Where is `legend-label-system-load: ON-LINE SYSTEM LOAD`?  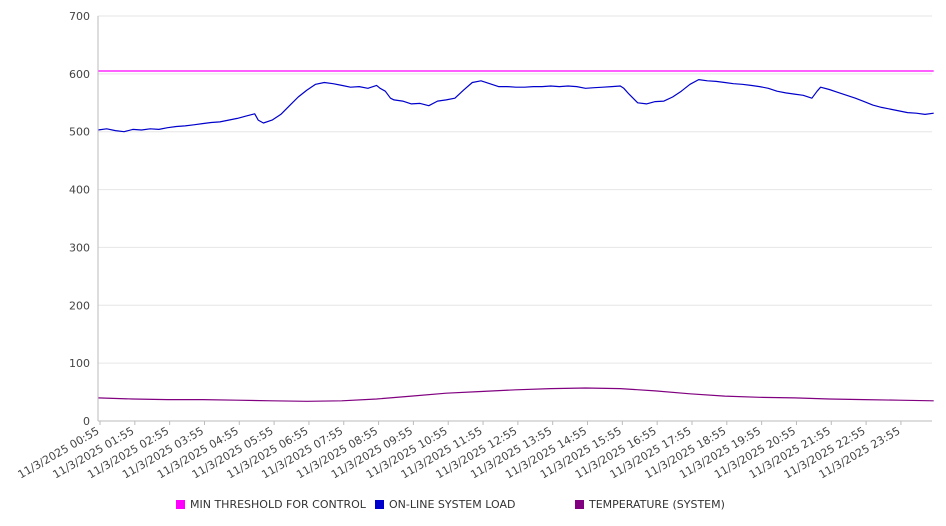
legend-label-system-load: ON-LINE SYSTEM LOAD is located at coordinates (452, 504).